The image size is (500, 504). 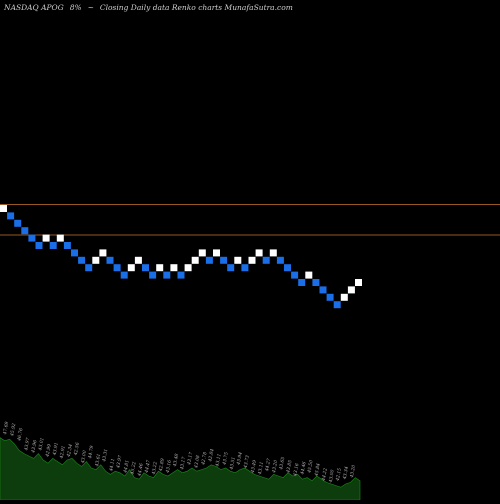 I want to click on volume-label: 43.01, so click(x=41, y=444).